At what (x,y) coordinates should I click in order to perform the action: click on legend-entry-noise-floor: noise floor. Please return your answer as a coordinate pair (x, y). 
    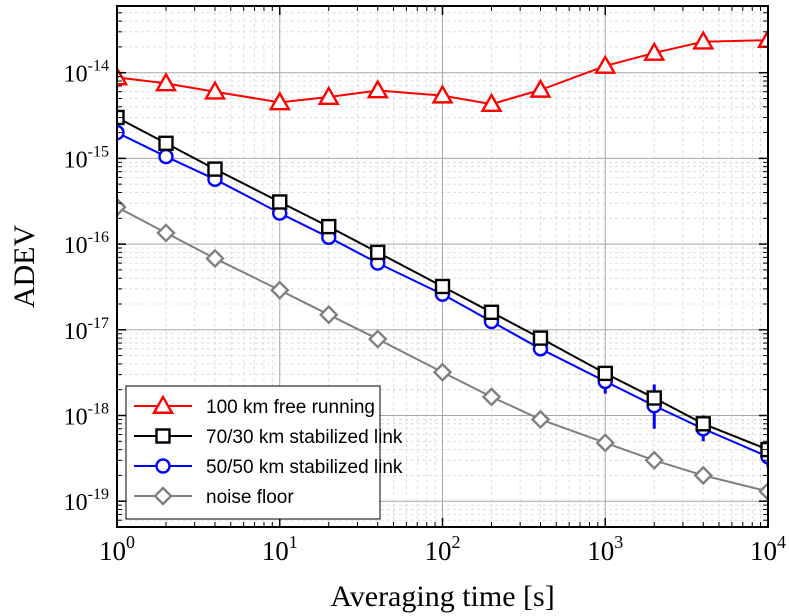
    Looking at the image, I should click on (214, 497).